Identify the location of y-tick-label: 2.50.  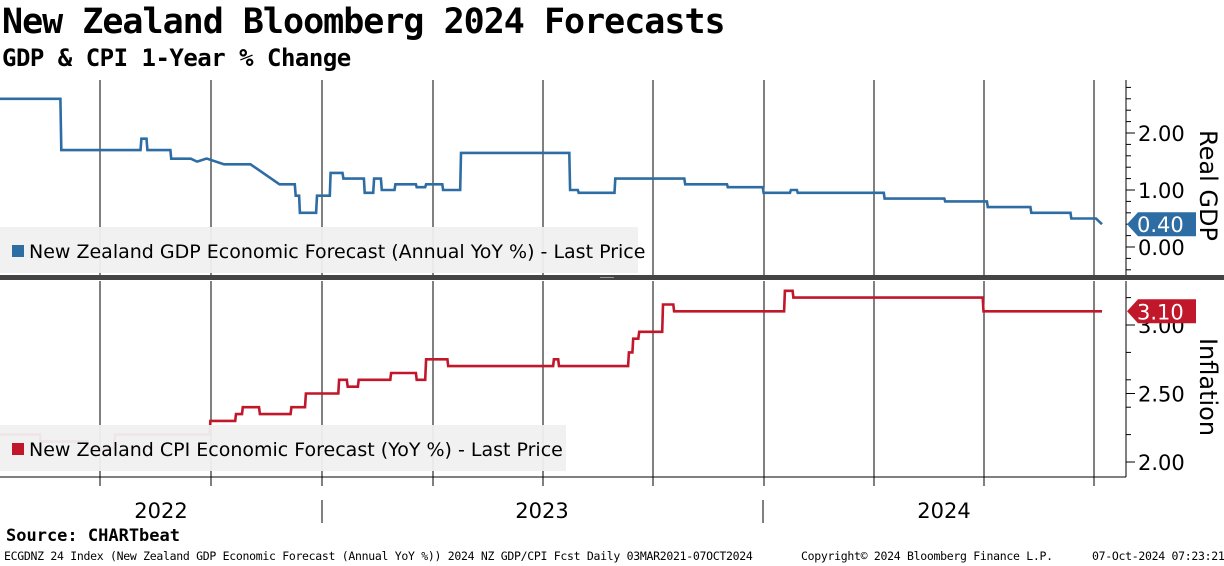
(1161, 395).